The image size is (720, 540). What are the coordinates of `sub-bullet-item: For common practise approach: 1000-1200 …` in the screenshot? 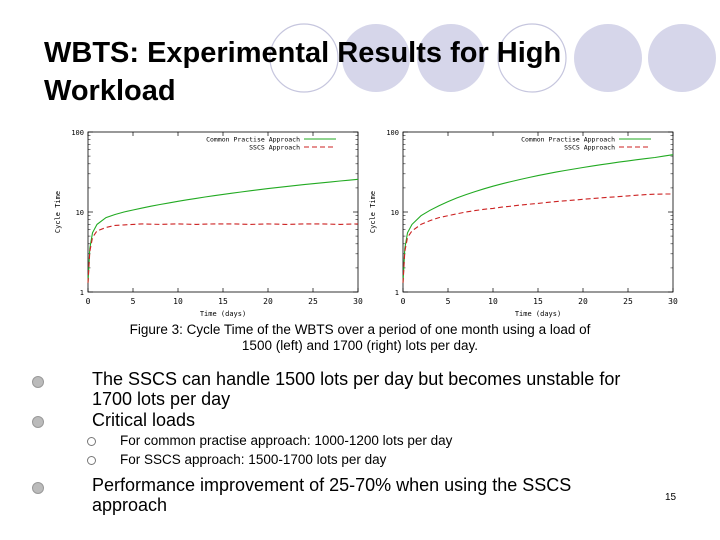 It's located at (286, 440).